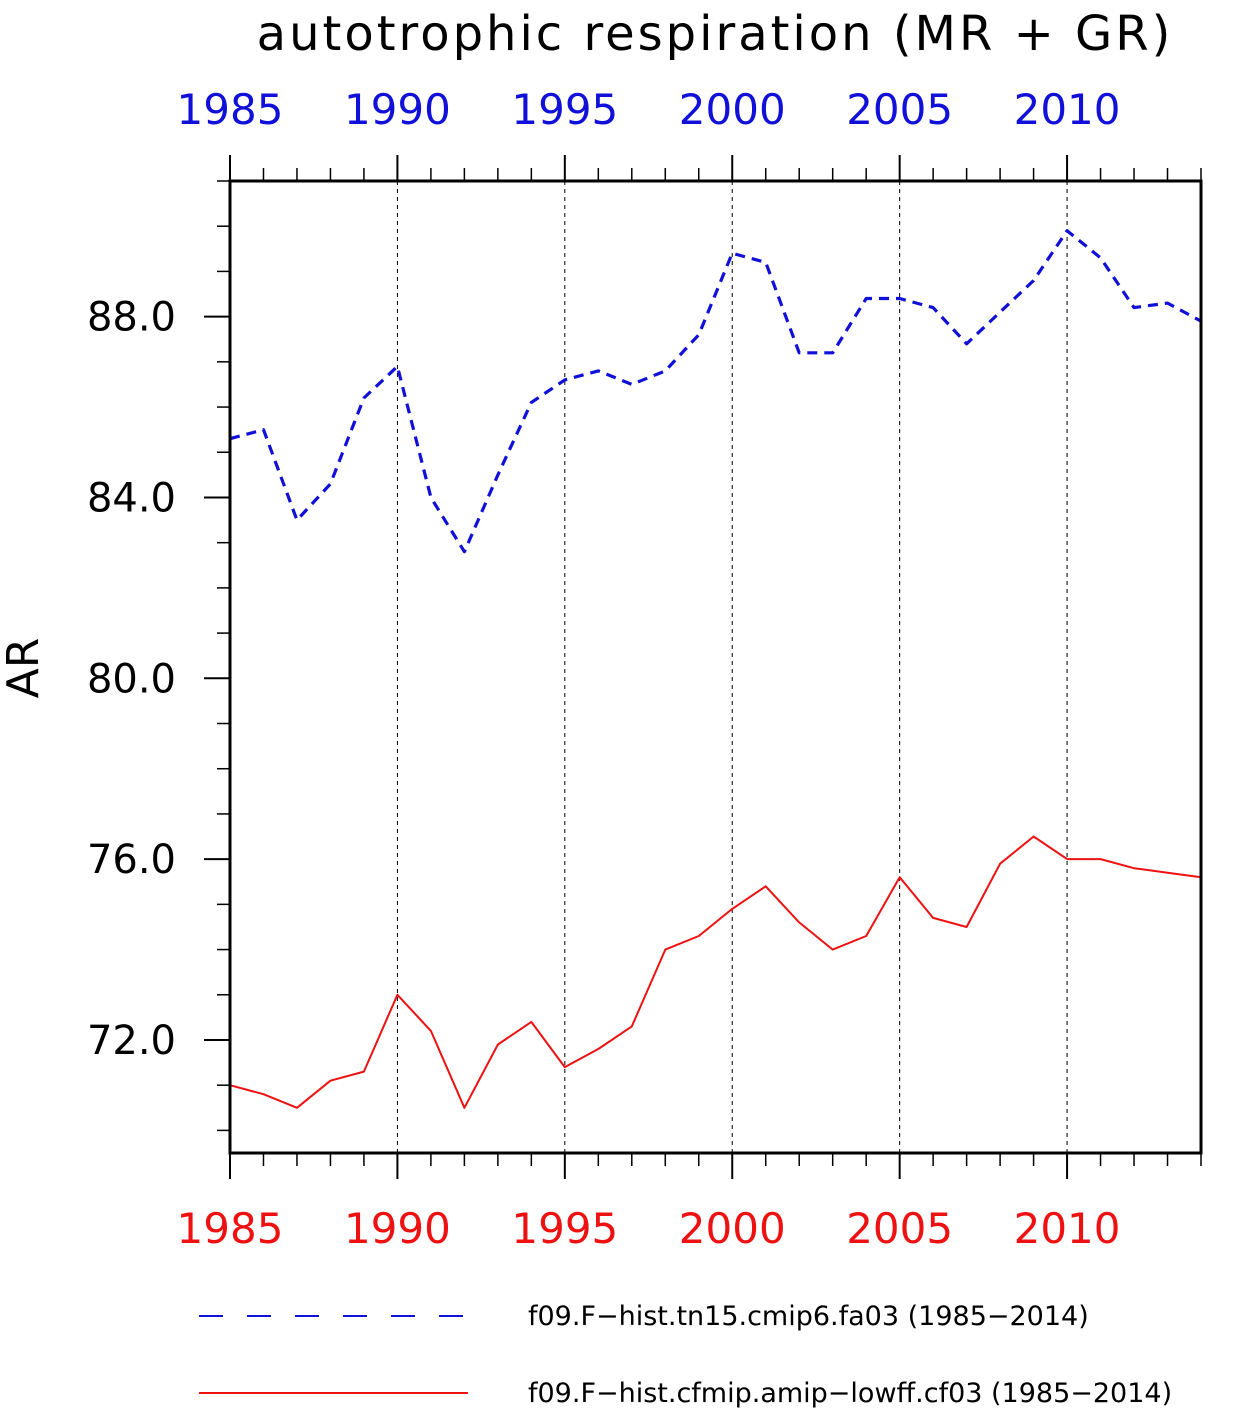  Describe the element at coordinates (230, 1228) in the screenshot. I see `x-tick-label-bottom-1985: 1985` at that location.